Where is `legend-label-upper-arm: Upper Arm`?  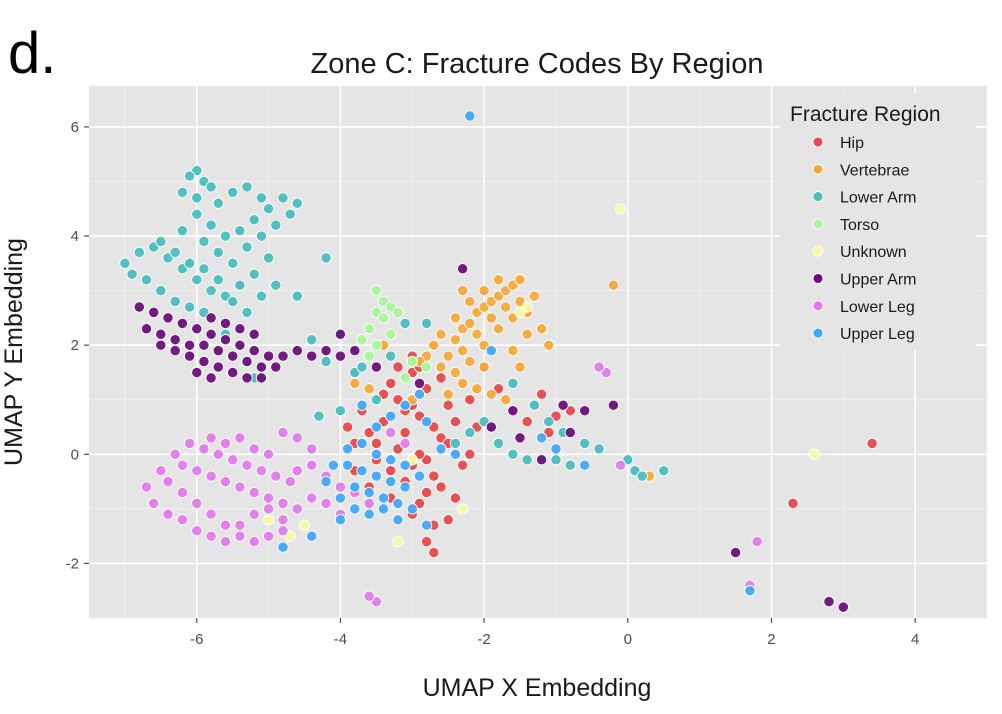 legend-label-upper-arm: Upper Arm is located at coordinates (878, 280).